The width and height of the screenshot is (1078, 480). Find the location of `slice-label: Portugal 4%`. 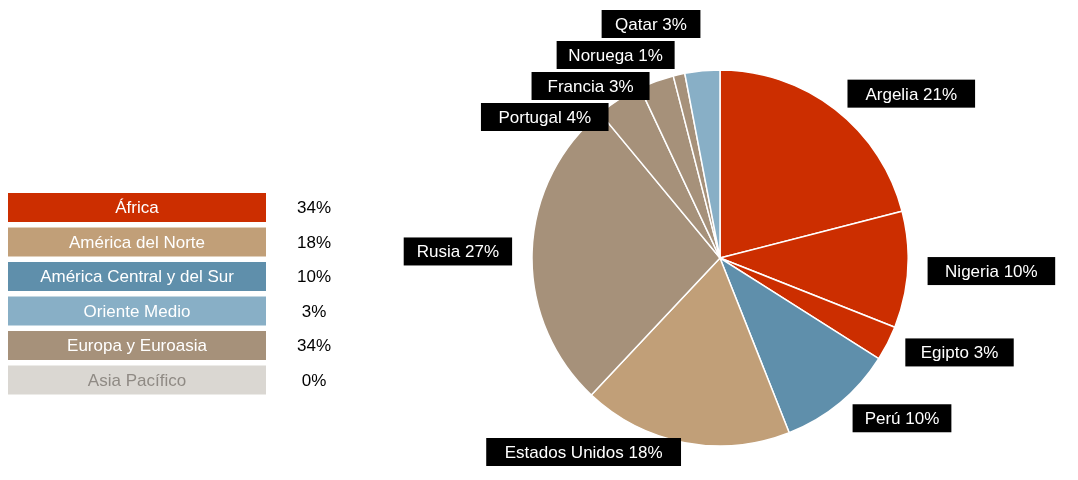

slice-label: Portugal 4% is located at coordinates (545, 117).